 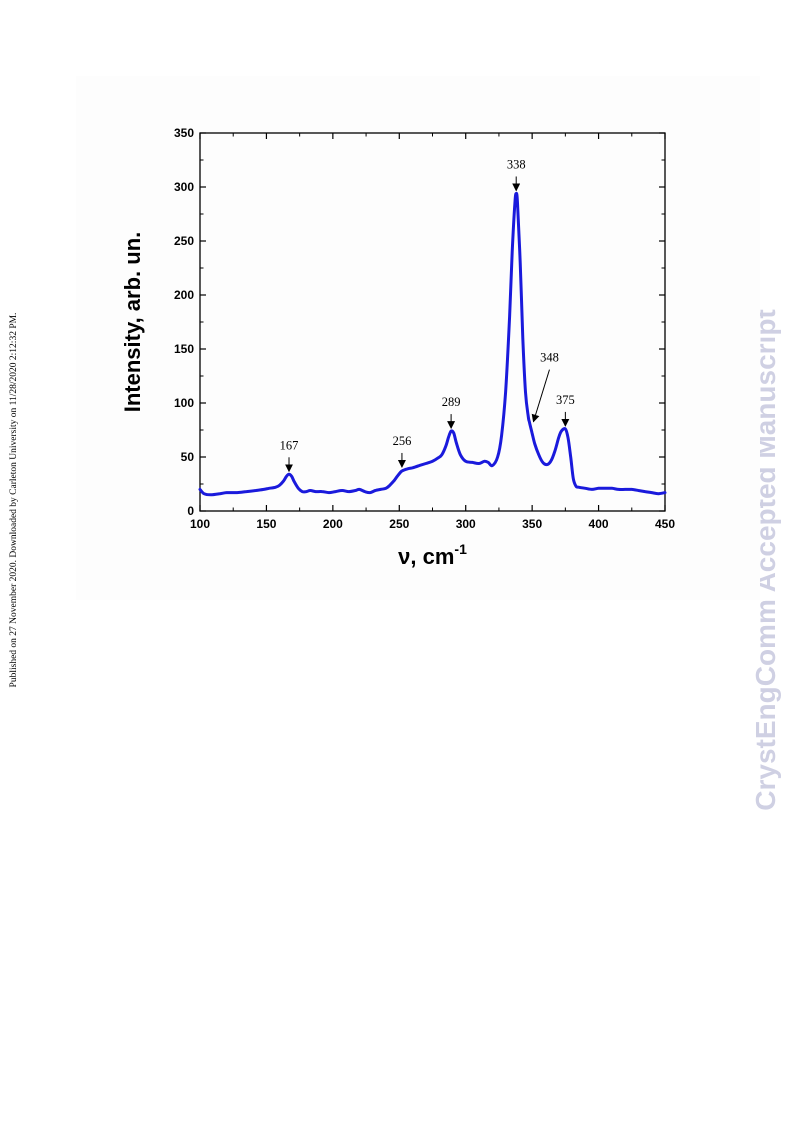 What do you see at coordinates (451, 402) in the screenshot?
I see `annotation-label: 289` at bounding box center [451, 402].